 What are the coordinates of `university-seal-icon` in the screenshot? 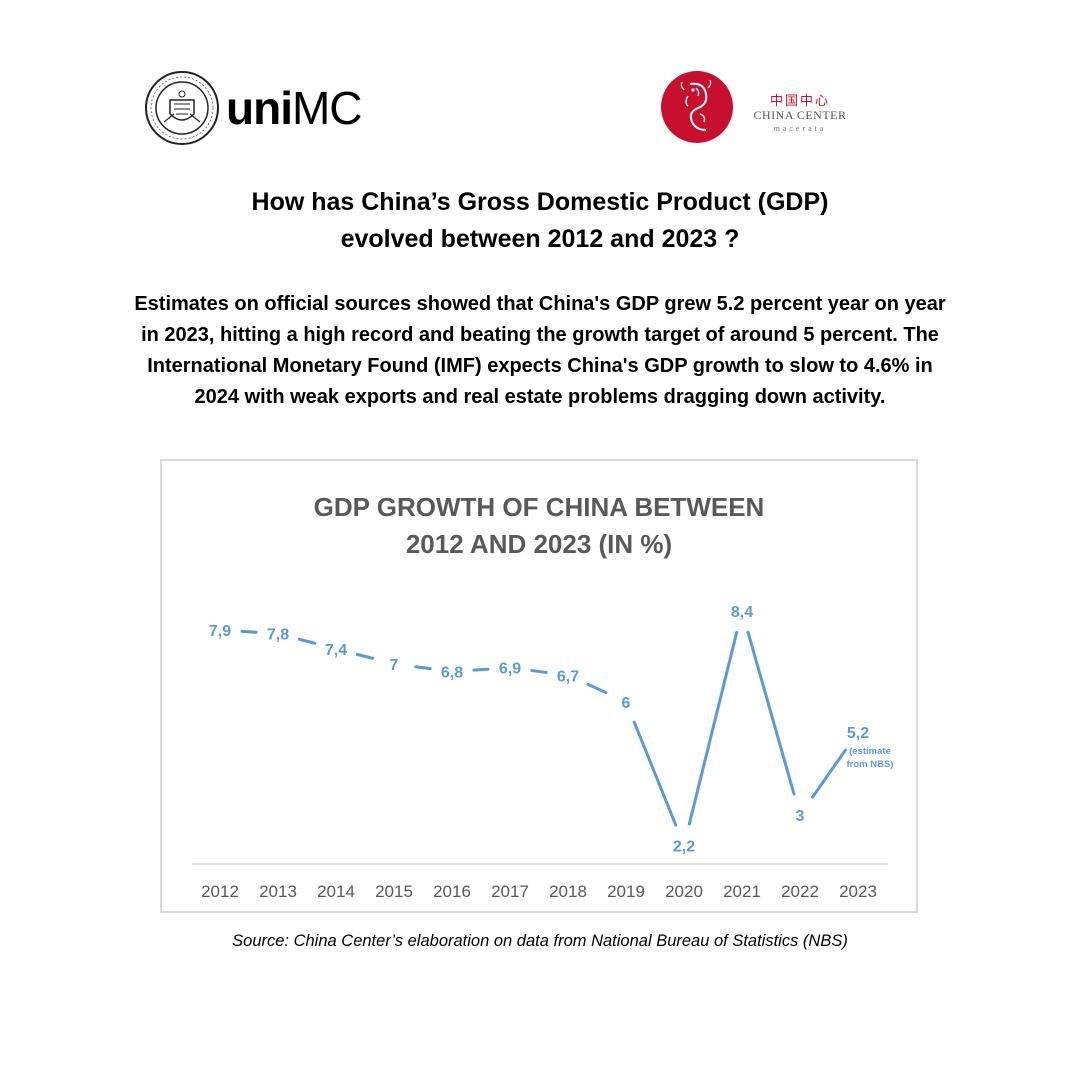 It's located at (182, 108).